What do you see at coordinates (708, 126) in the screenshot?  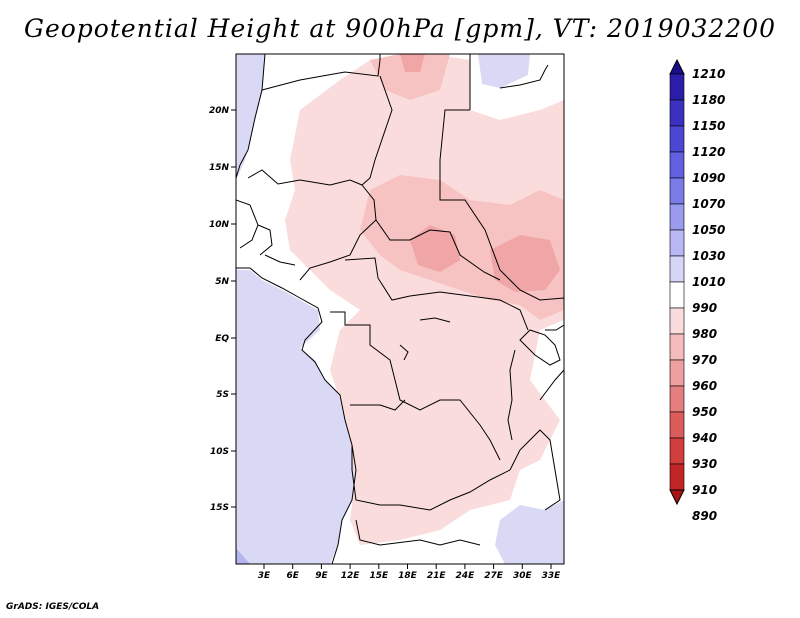 I see `colorbar-label: 1150` at bounding box center [708, 126].